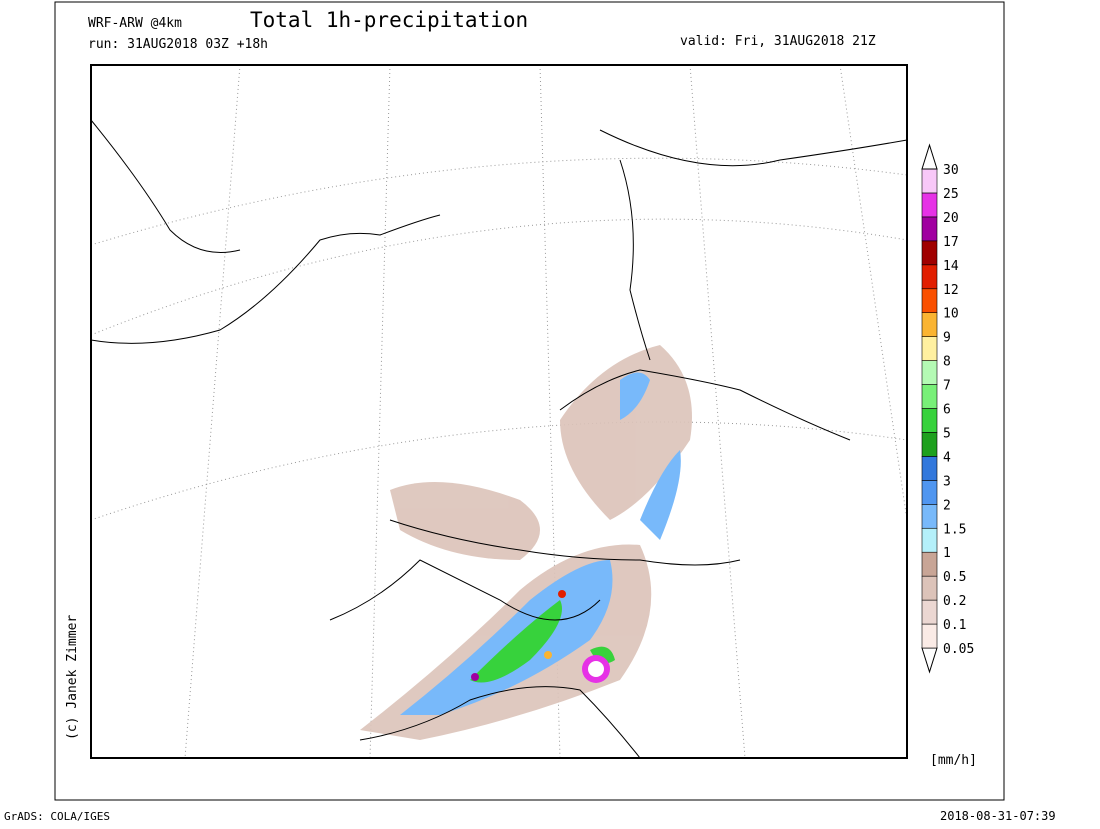 The height and width of the screenshot is (829, 1100). What do you see at coordinates (947, 338) in the screenshot?
I see `colorbar-label: 9` at bounding box center [947, 338].